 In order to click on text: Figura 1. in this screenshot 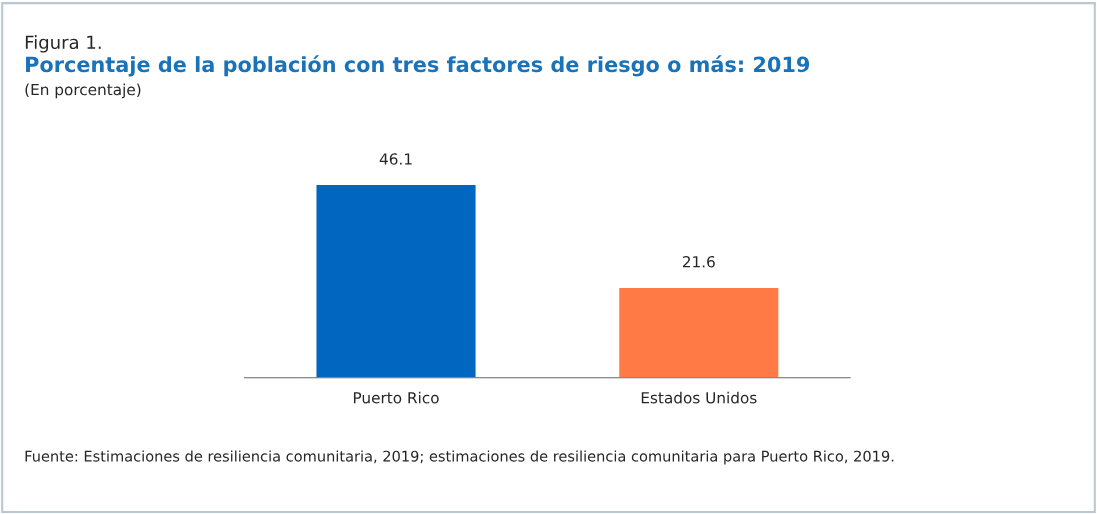, I will do `click(63, 44)`.